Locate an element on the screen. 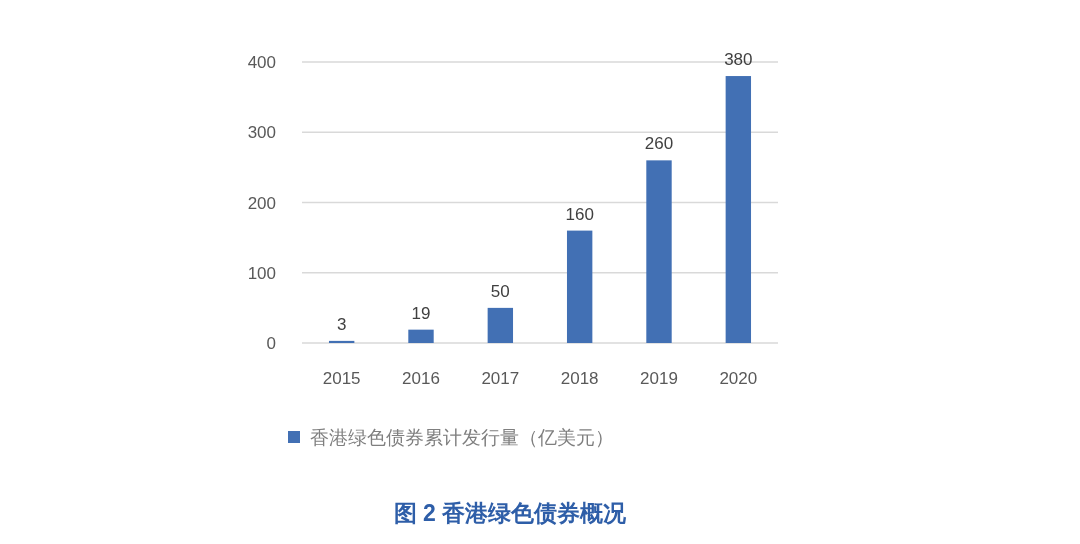 This screenshot has height=544, width=1080. data-label: 50 is located at coordinates (500, 291).